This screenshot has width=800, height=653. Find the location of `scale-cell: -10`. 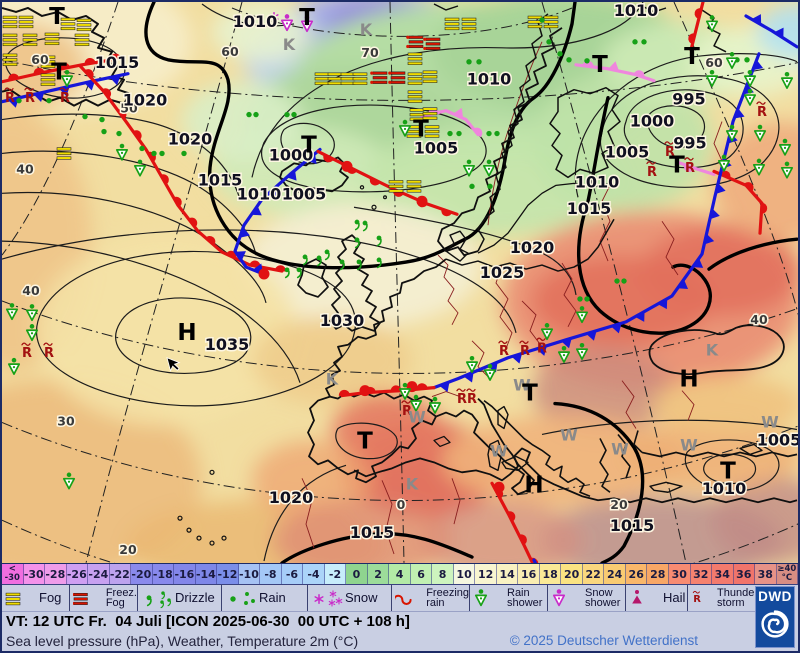

scale-cell: -10 is located at coordinates (249, 574).